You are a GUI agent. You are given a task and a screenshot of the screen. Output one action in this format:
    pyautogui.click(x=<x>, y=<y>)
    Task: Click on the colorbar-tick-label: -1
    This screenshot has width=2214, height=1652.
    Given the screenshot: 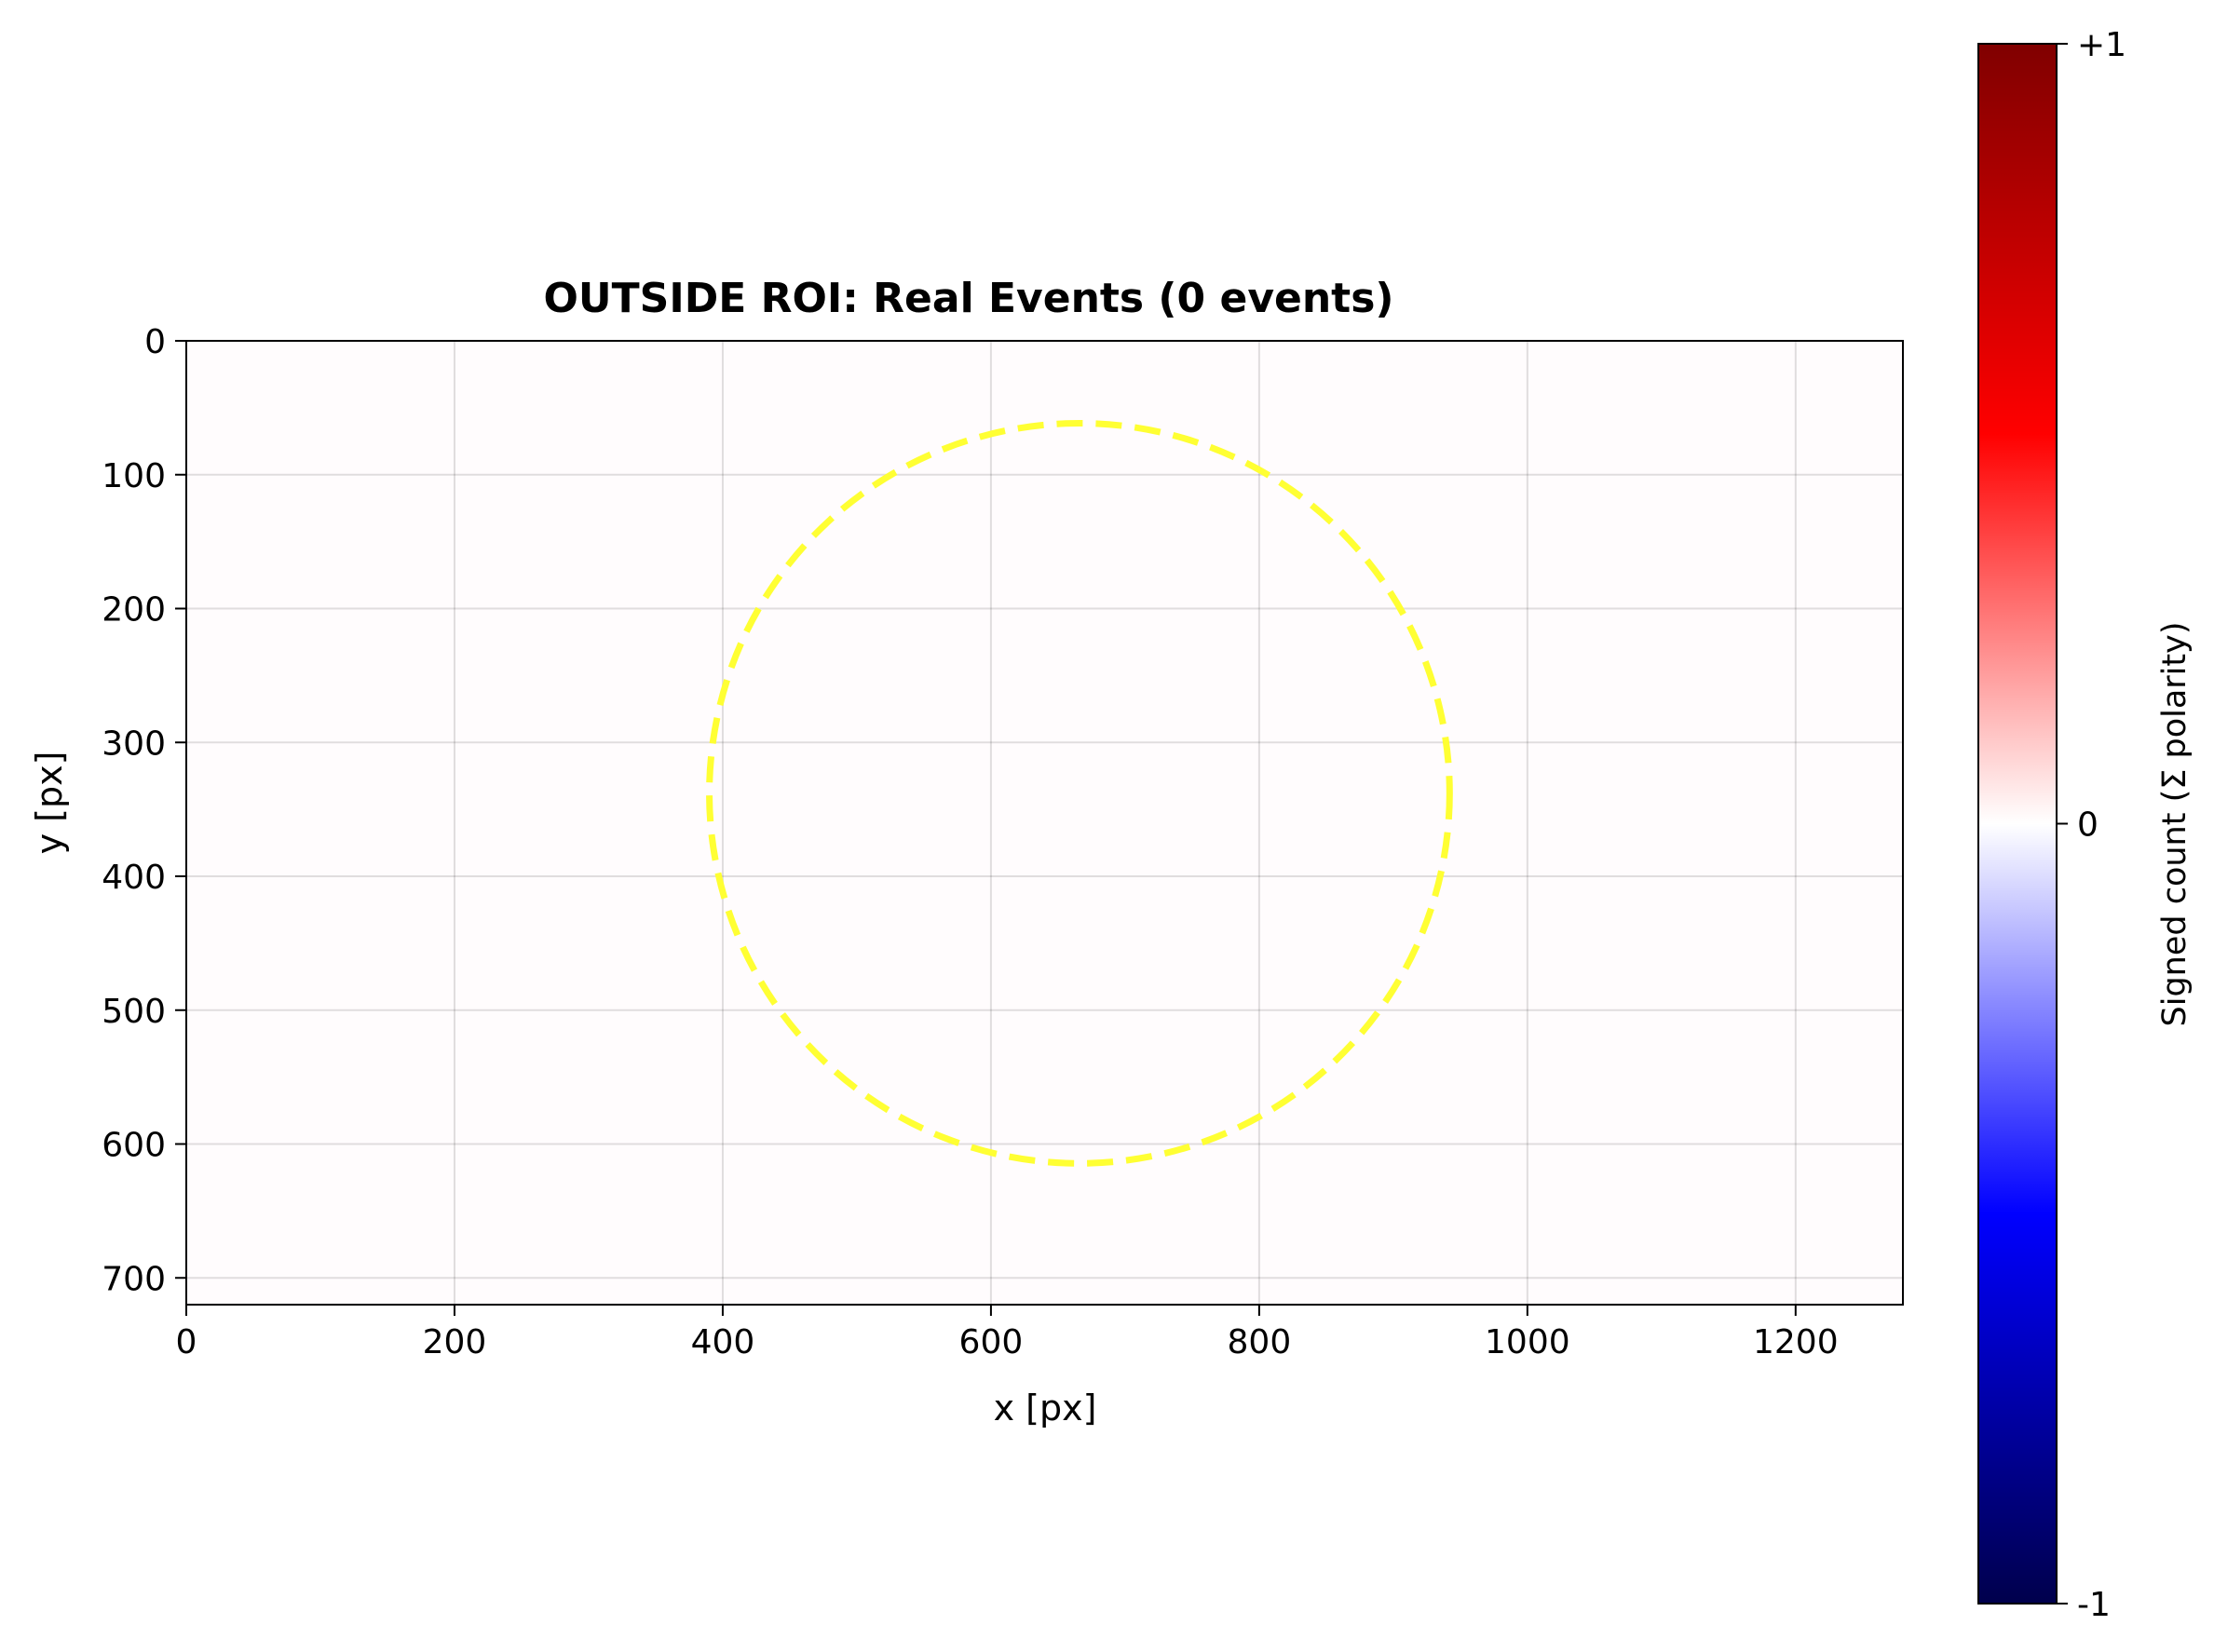 What is the action you would take?
    pyautogui.click(x=2094, y=1605)
    